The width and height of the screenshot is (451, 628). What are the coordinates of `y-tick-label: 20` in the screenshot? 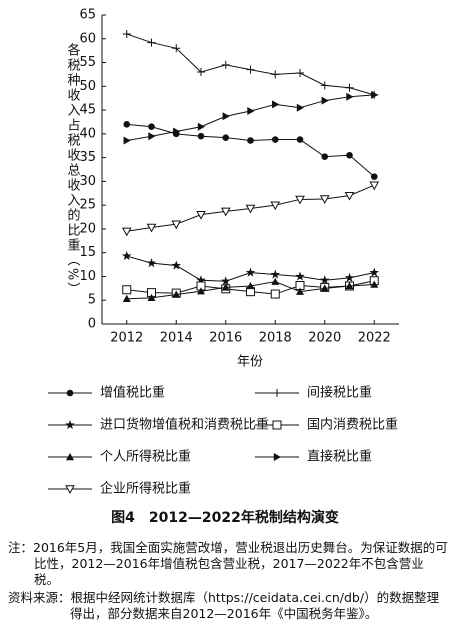 It's located at (87, 228).